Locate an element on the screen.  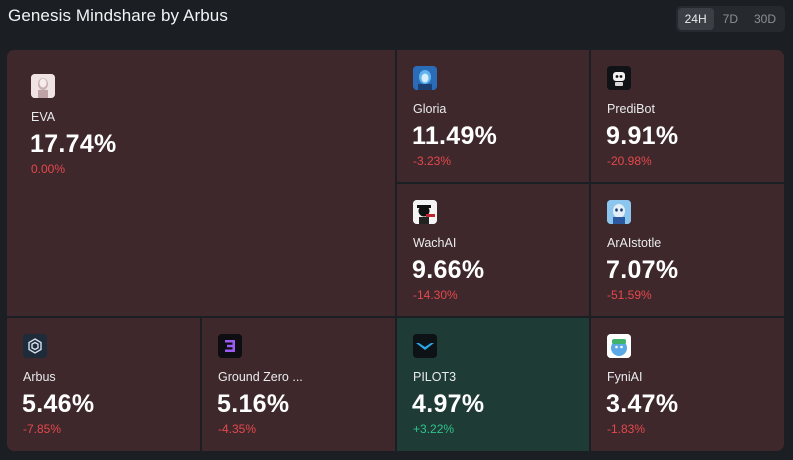
tile-predibot: PrediBot 9.91% -20.98% is located at coordinates (687, 116).